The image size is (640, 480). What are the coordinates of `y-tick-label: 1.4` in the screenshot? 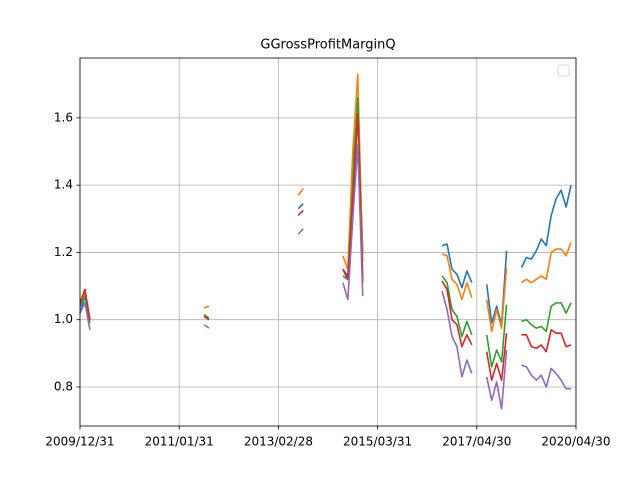 It's located at (63, 185).